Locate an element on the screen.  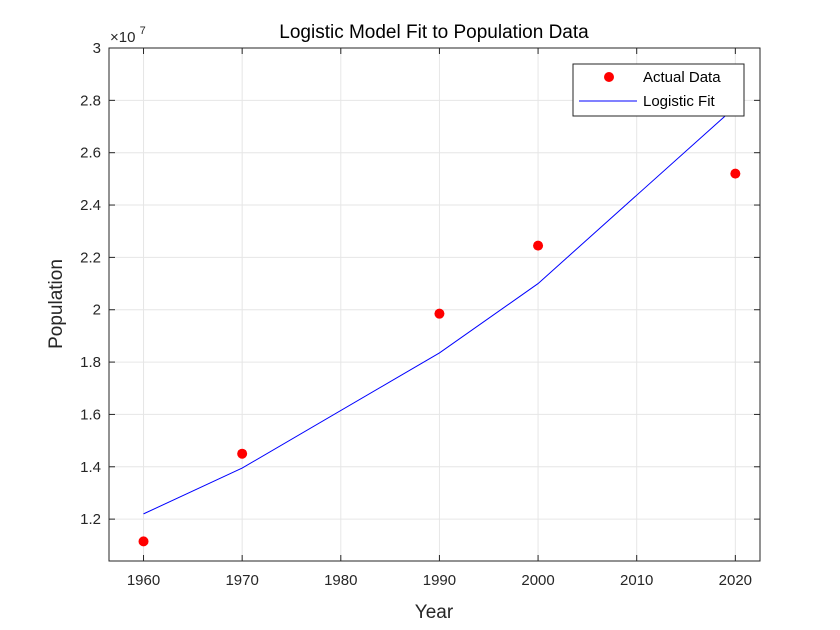
y-tick-label: 1.8 is located at coordinates (90, 362).